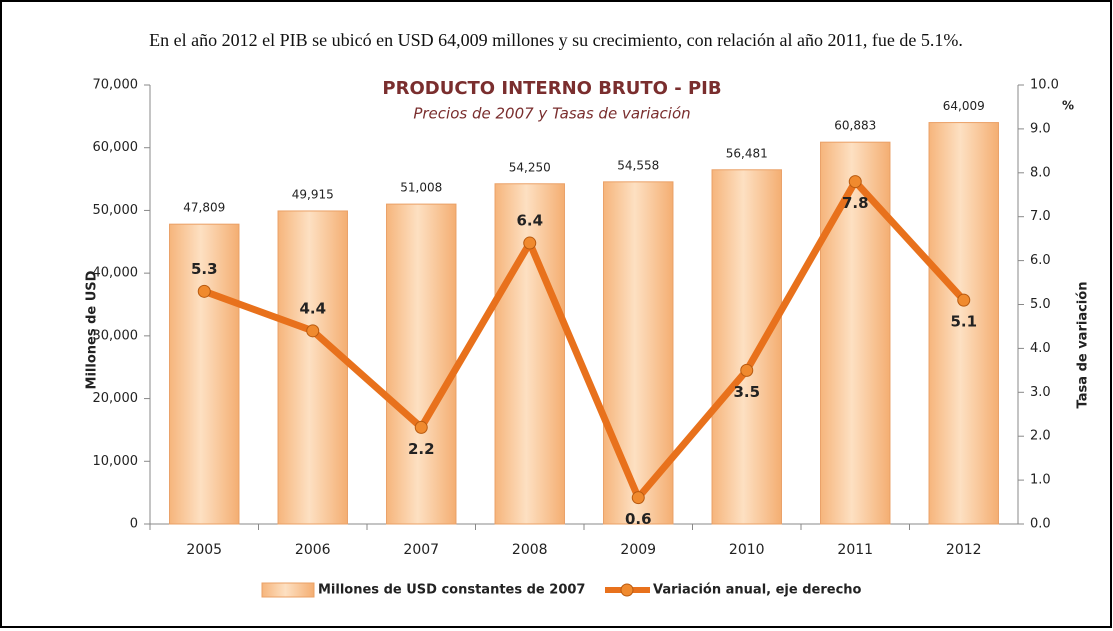 The image size is (1113, 631). Describe the element at coordinates (116, 335) in the screenshot. I see `y-tick-label: 30,000` at that location.